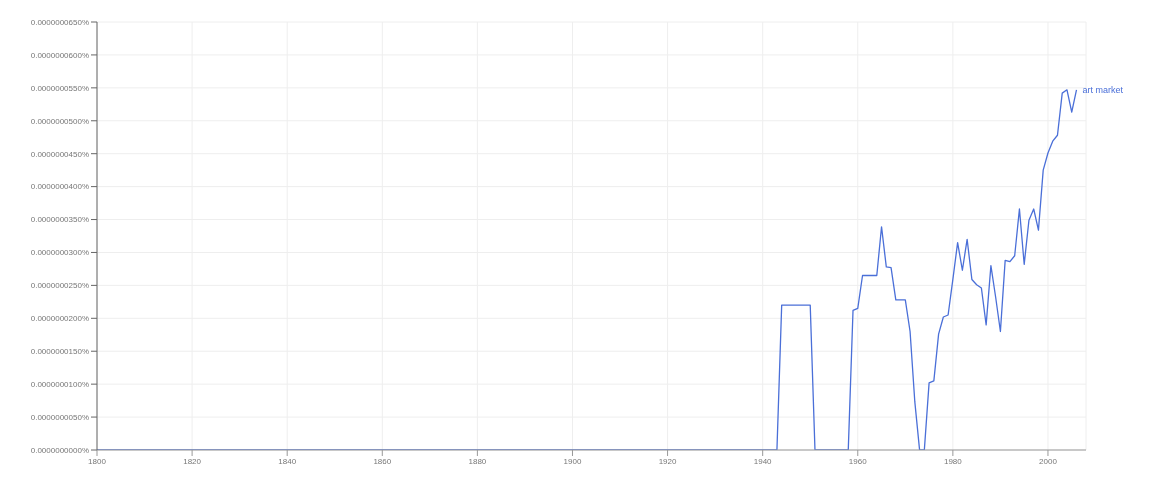 This screenshot has width=1164, height=482. I want to click on x-tick-label: 1900, so click(572, 461).